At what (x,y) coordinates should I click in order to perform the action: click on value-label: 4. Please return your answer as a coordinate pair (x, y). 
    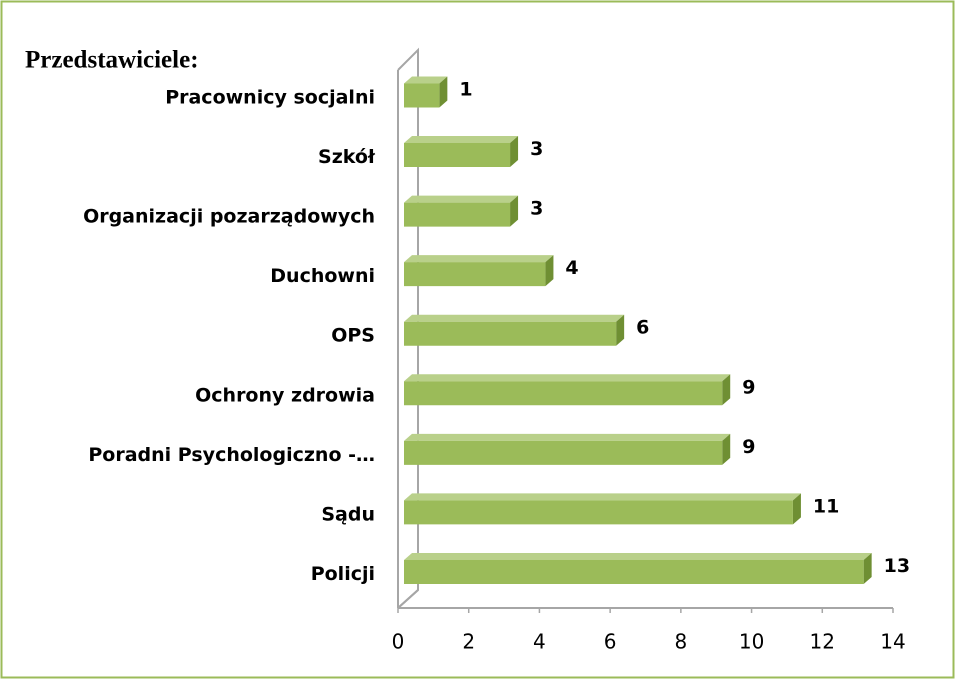
    Looking at the image, I should click on (571, 268).